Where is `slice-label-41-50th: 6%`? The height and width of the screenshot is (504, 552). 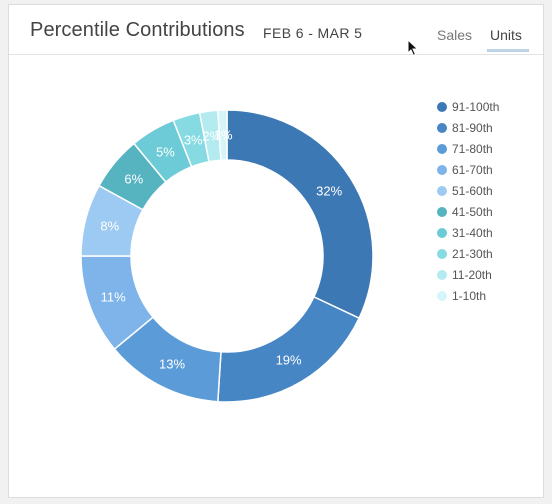 slice-label-41-50th: 6% is located at coordinates (133, 178).